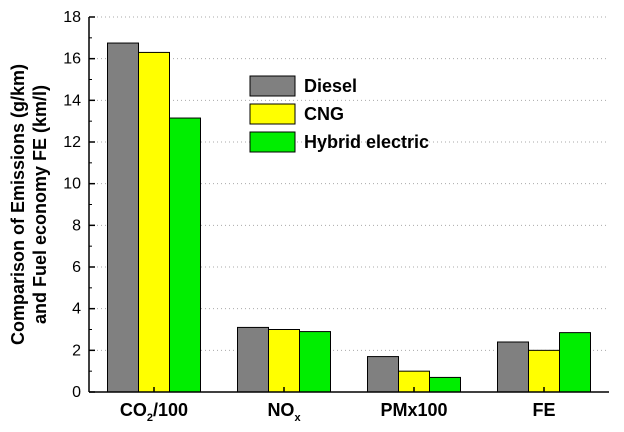 This screenshot has height=432, width=624. What do you see at coordinates (40, 204) in the screenshot?
I see `y-axis-label-line: and Fuel economy FE (km/l)` at bounding box center [40, 204].